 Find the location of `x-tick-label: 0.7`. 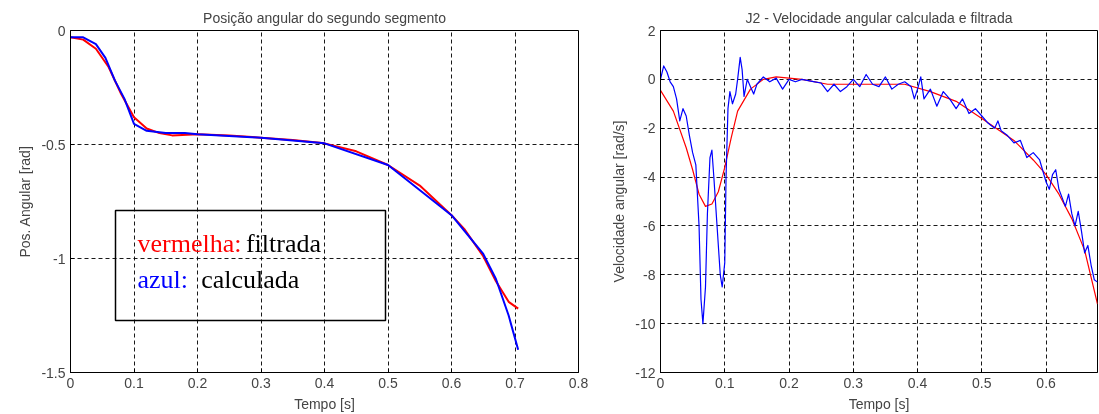

x-tick-label: 0.7 is located at coordinates (515, 382).